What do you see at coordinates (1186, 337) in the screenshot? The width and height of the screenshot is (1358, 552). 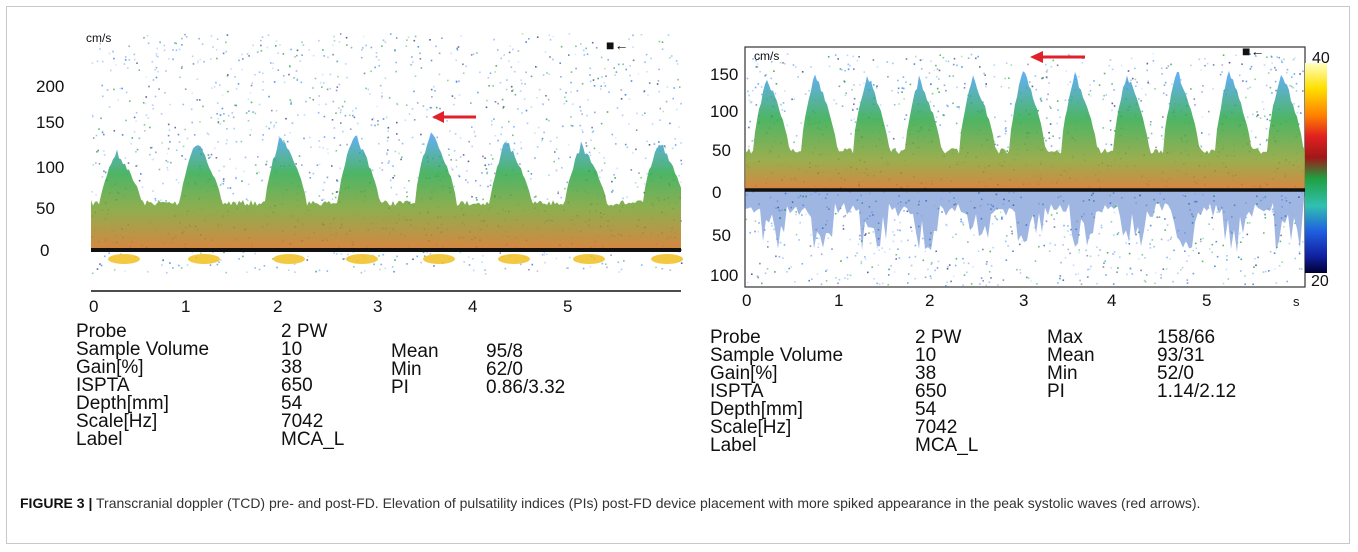 I see `measure-value: 158/66` at bounding box center [1186, 337].